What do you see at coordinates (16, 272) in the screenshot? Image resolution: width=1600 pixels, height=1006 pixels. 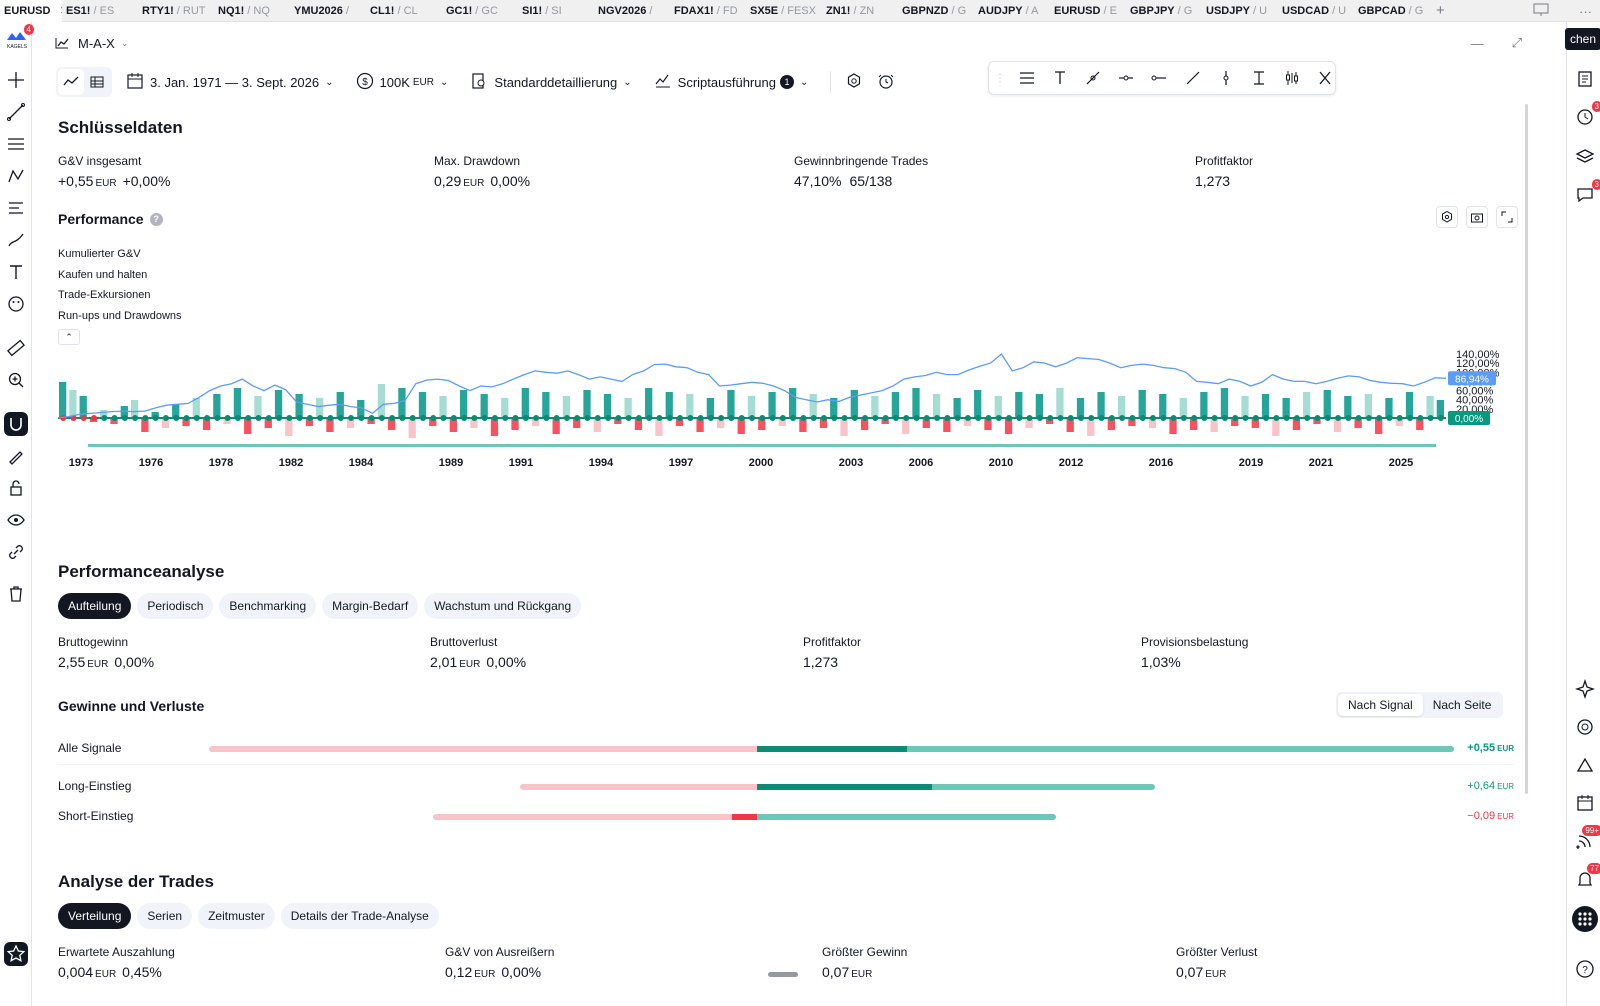 I see `text-icon` at bounding box center [16, 272].